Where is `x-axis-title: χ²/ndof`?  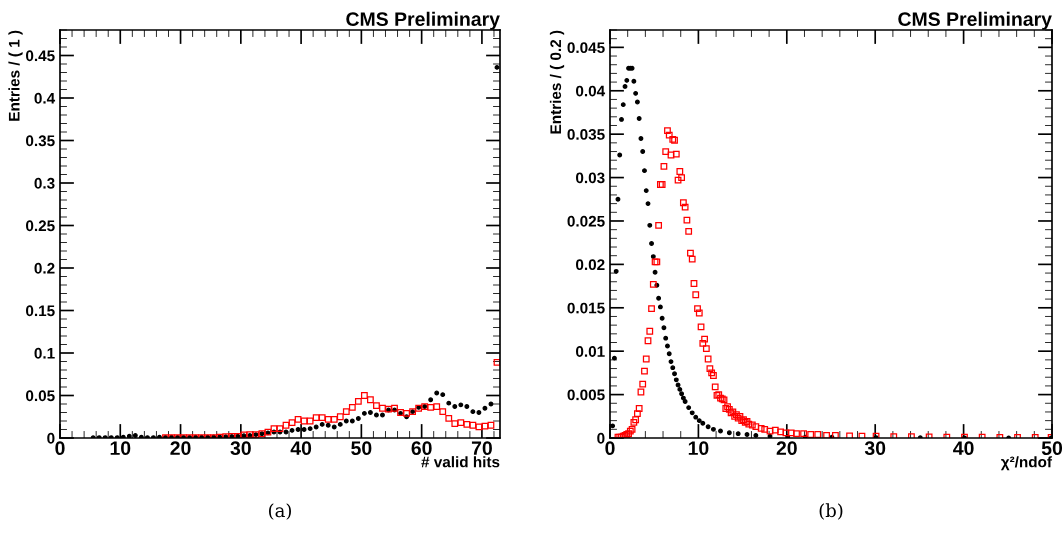
x-axis-title: χ²/ndof is located at coordinates (1026, 463).